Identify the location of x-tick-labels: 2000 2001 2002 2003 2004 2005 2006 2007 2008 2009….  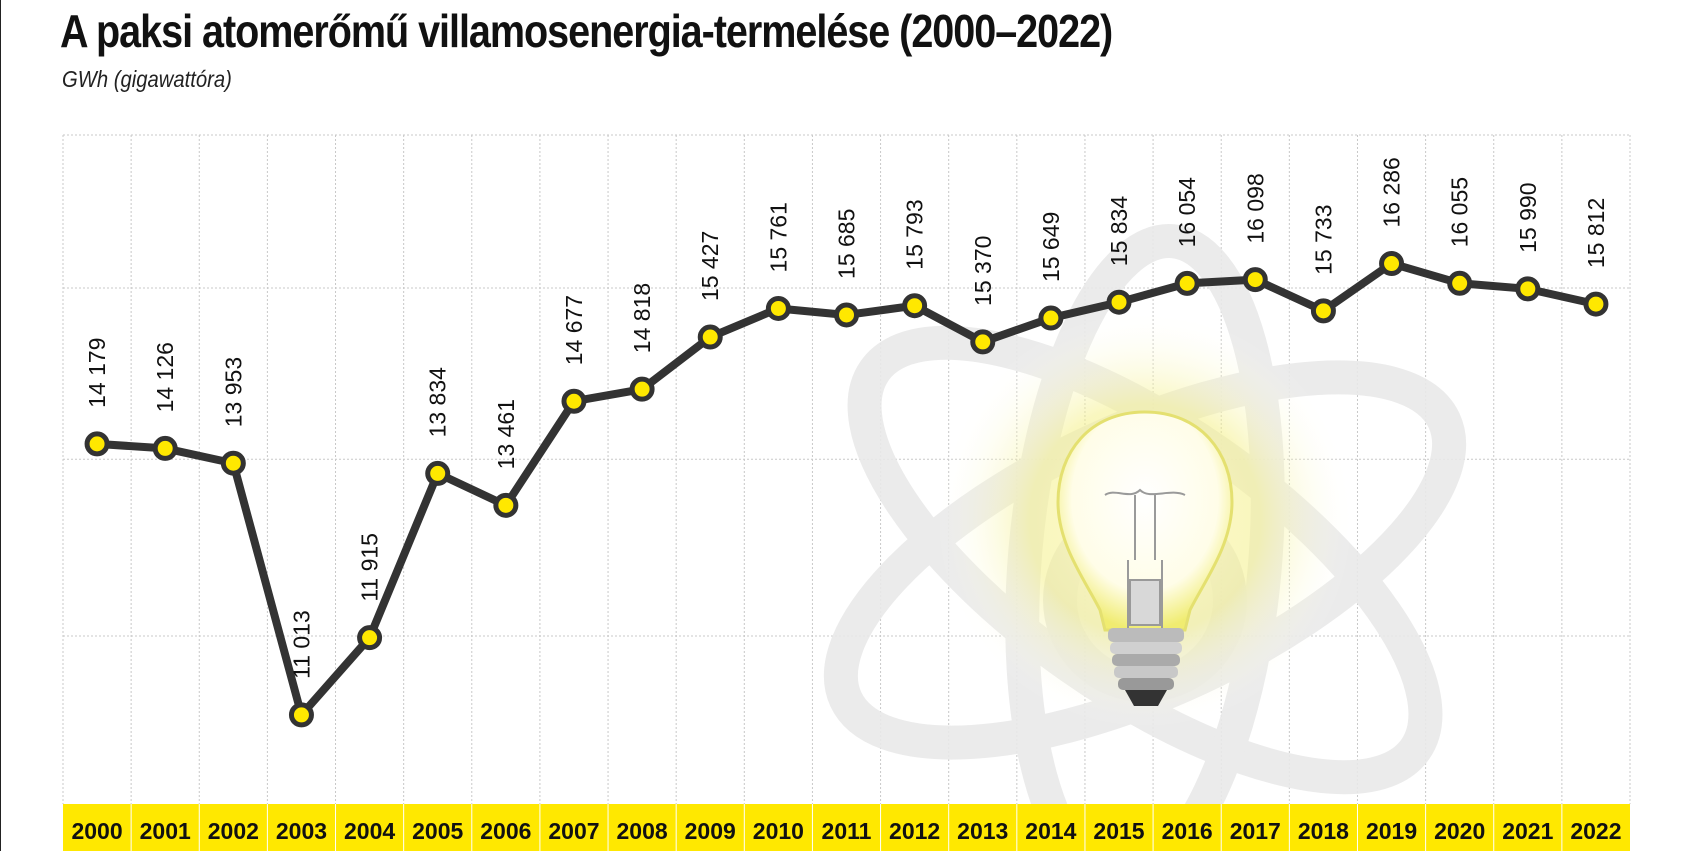
(846, 831).